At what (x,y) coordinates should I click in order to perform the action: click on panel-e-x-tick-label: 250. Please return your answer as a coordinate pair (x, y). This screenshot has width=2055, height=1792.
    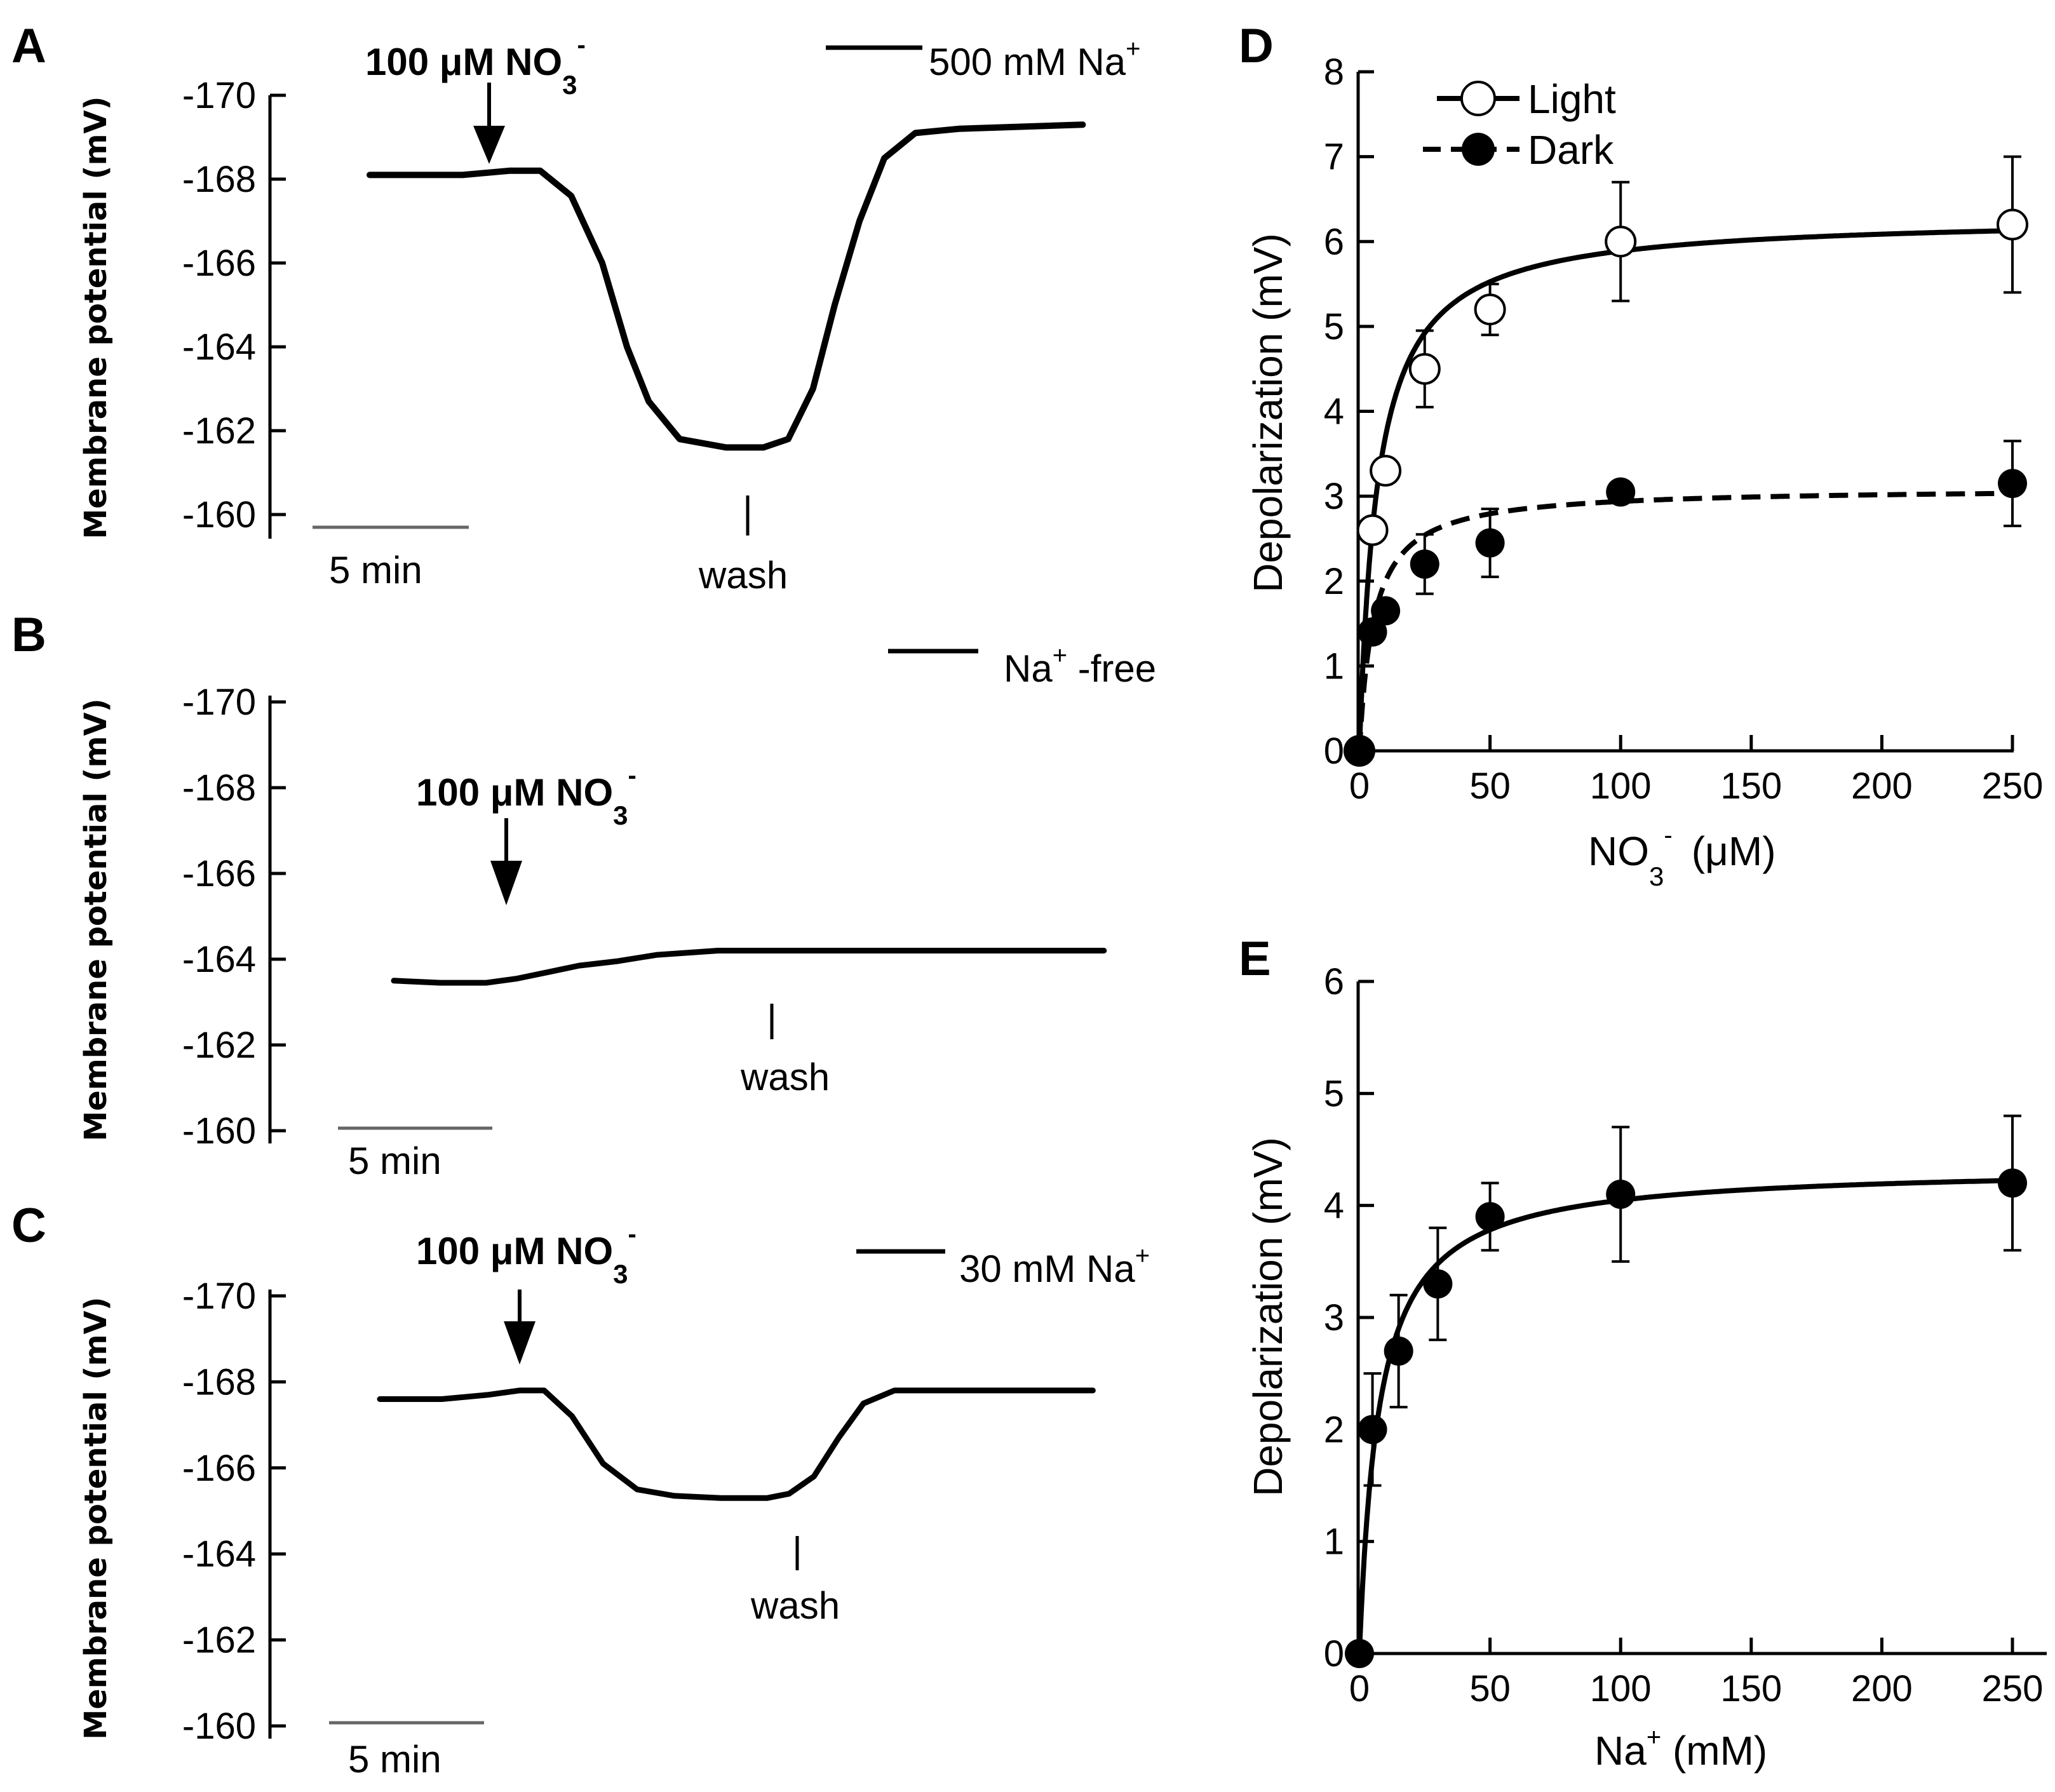
    Looking at the image, I should click on (2013, 1688).